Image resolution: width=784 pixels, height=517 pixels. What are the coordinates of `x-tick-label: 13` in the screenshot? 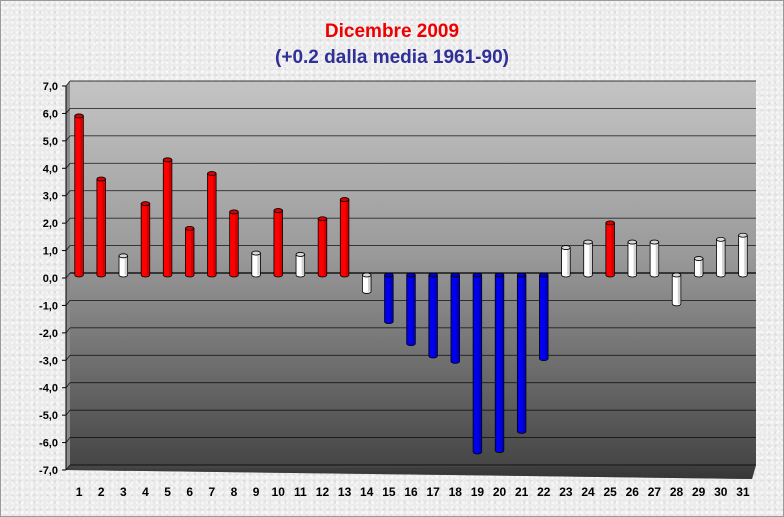 It's located at (345, 492).